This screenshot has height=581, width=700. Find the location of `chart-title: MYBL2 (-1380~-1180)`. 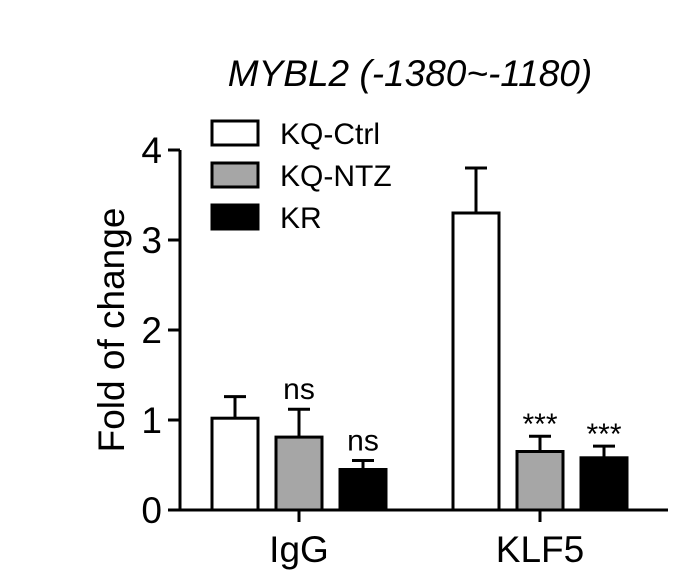

chart-title: MYBL2 (-1380~-1180) is located at coordinates (410, 73).